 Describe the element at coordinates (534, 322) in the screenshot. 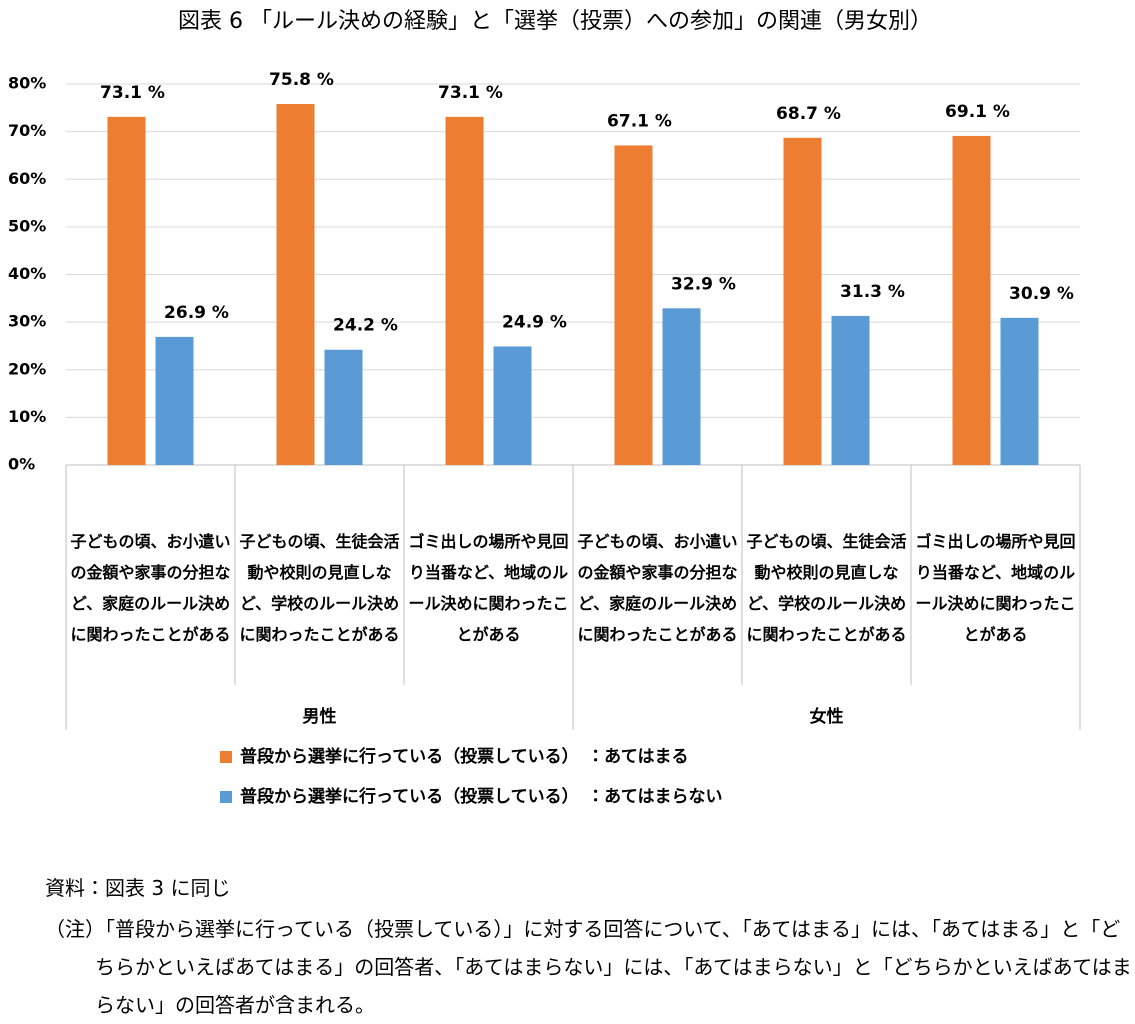

I see `data-label: 24.9 %` at that location.